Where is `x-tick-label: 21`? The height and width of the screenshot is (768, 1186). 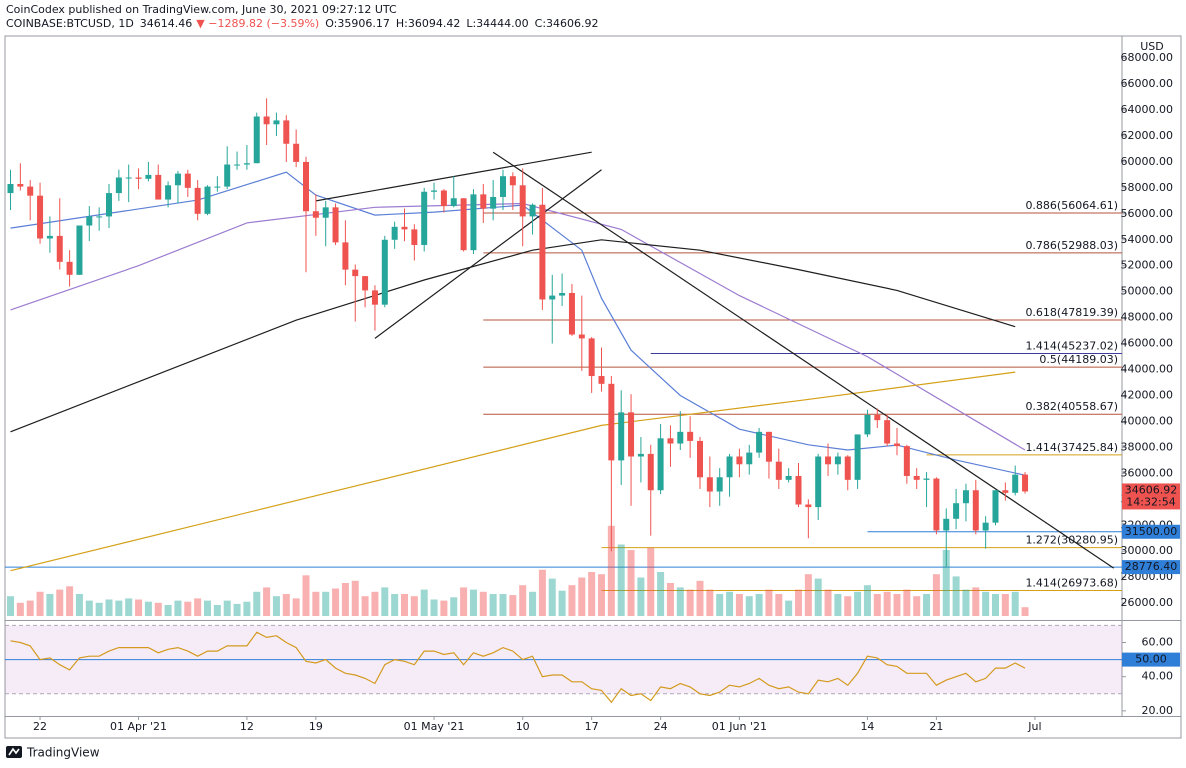 x-tick-label: 21 is located at coordinates (936, 726).